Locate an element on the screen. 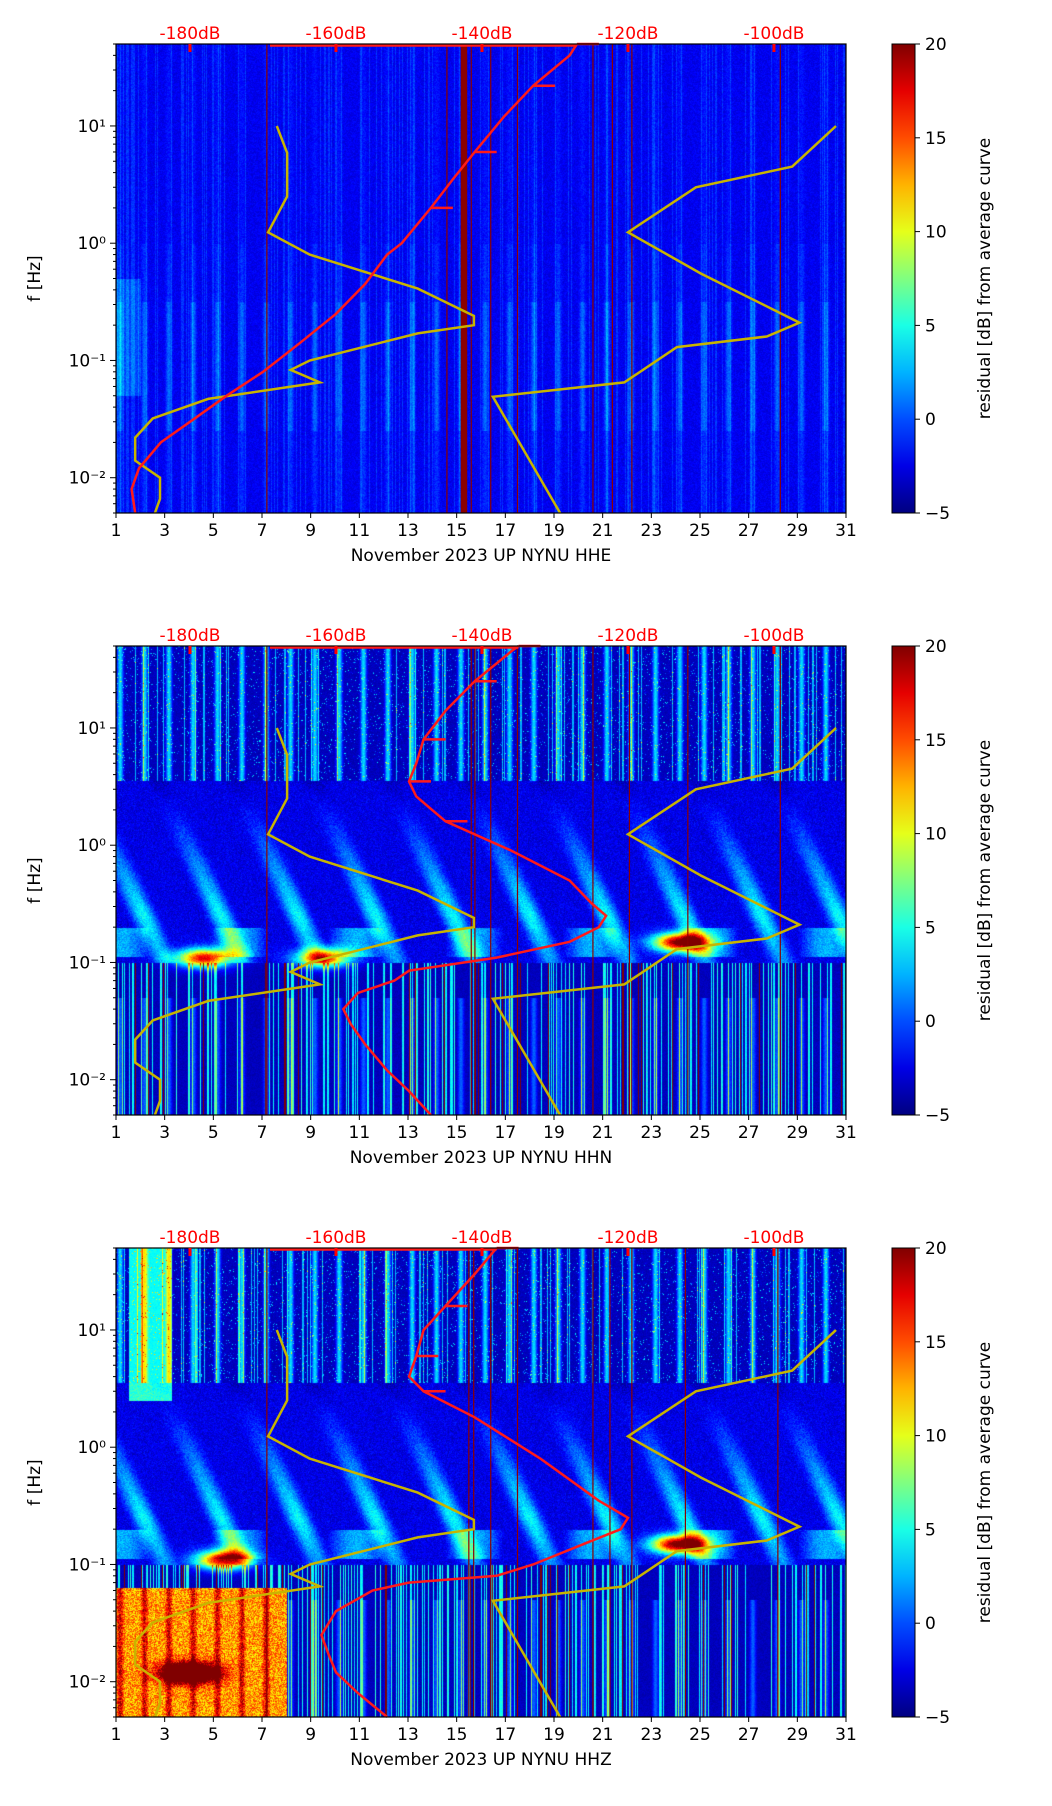 The width and height of the screenshot is (1052, 1806). x-axis-label: November 2023 UP NYNU HHN is located at coordinates (481, 1158).